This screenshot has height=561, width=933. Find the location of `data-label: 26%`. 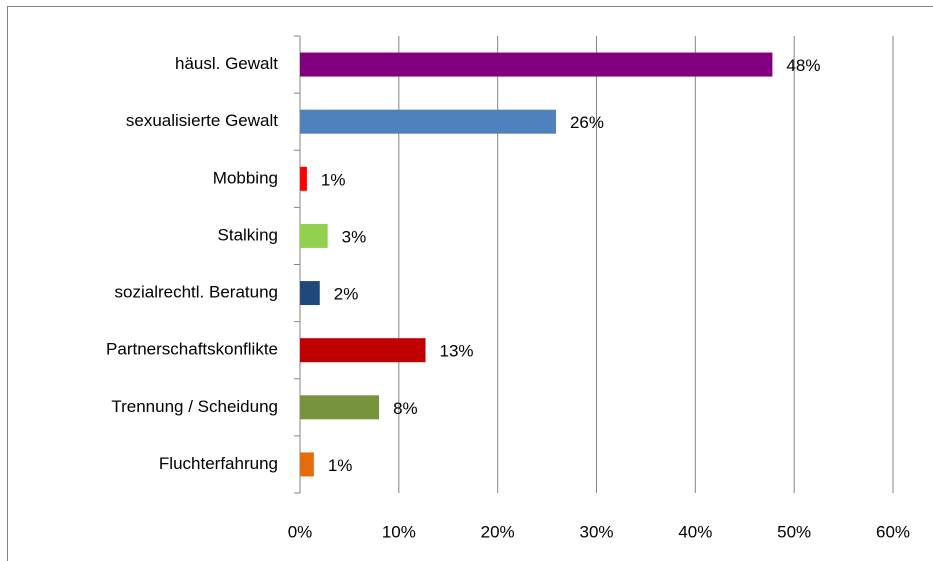

data-label: 26% is located at coordinates (587, 122).